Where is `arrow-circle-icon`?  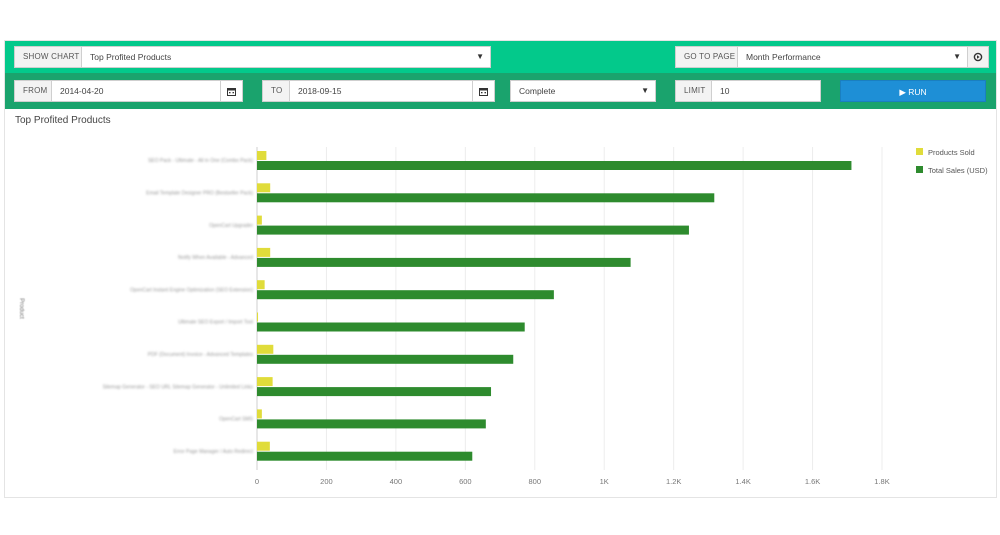 arrow-circle-icon is located at coordinates (978, 57).